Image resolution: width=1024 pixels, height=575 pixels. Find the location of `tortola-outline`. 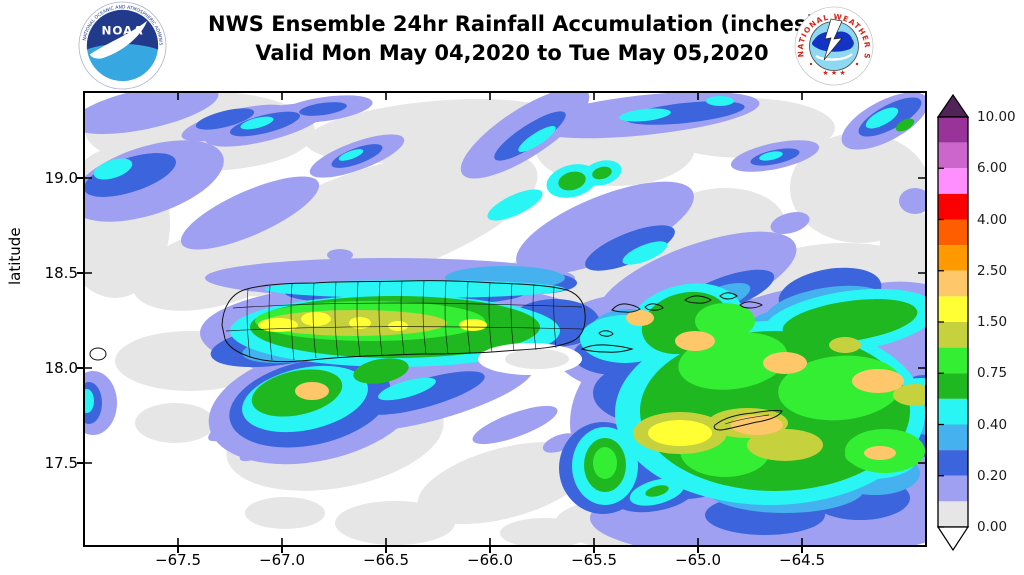

tortola-outline is located at coordinates (698, 299).